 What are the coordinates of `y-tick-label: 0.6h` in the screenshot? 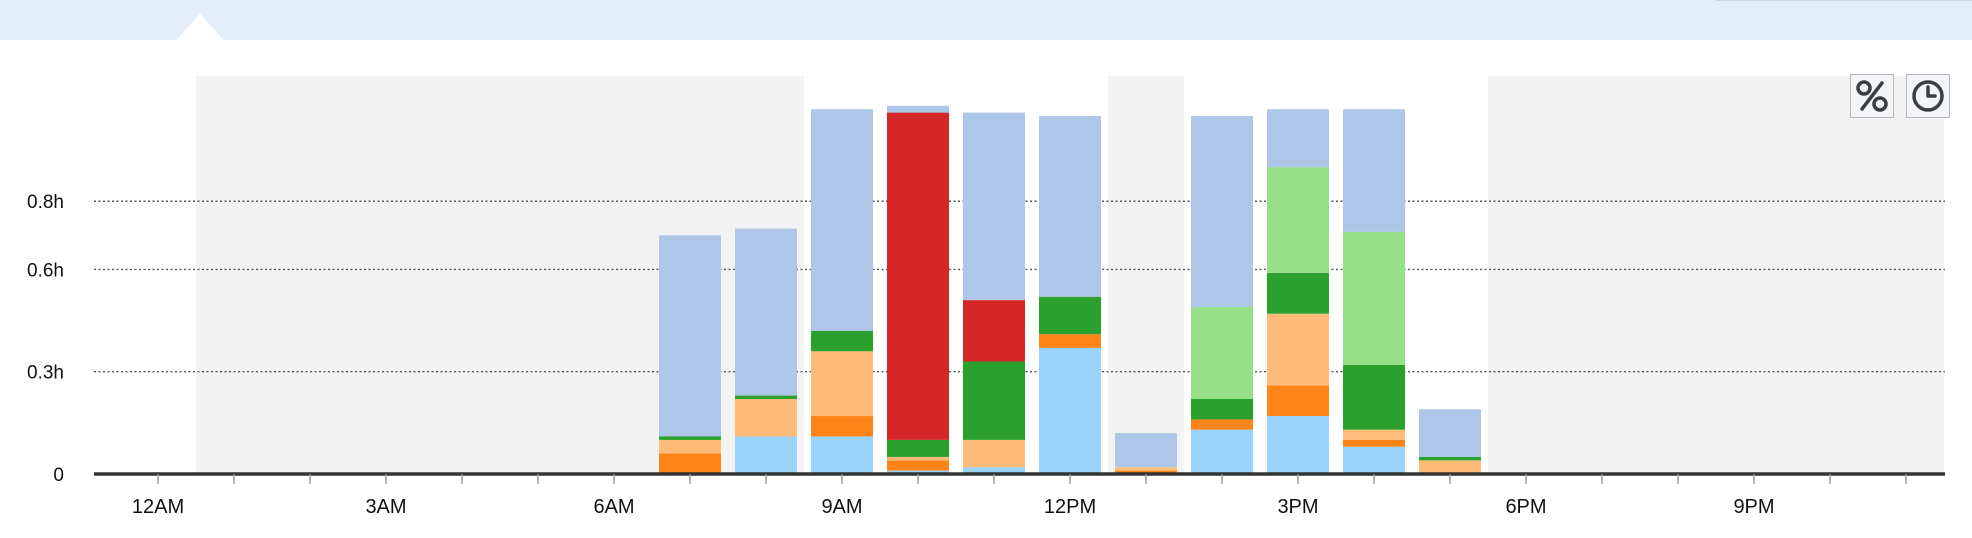 It's located at (45, 270).